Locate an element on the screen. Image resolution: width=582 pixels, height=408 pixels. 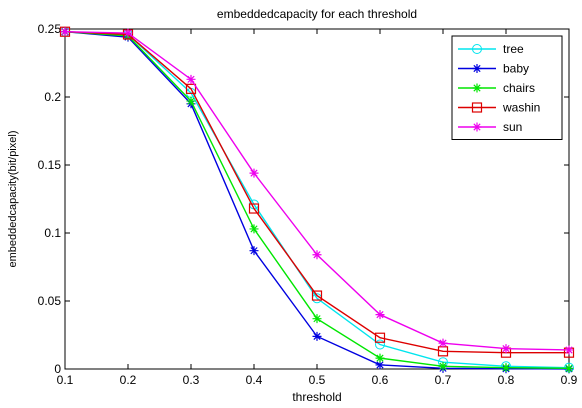
legend-entry-tree: tree is located at coordinates (491, 49).